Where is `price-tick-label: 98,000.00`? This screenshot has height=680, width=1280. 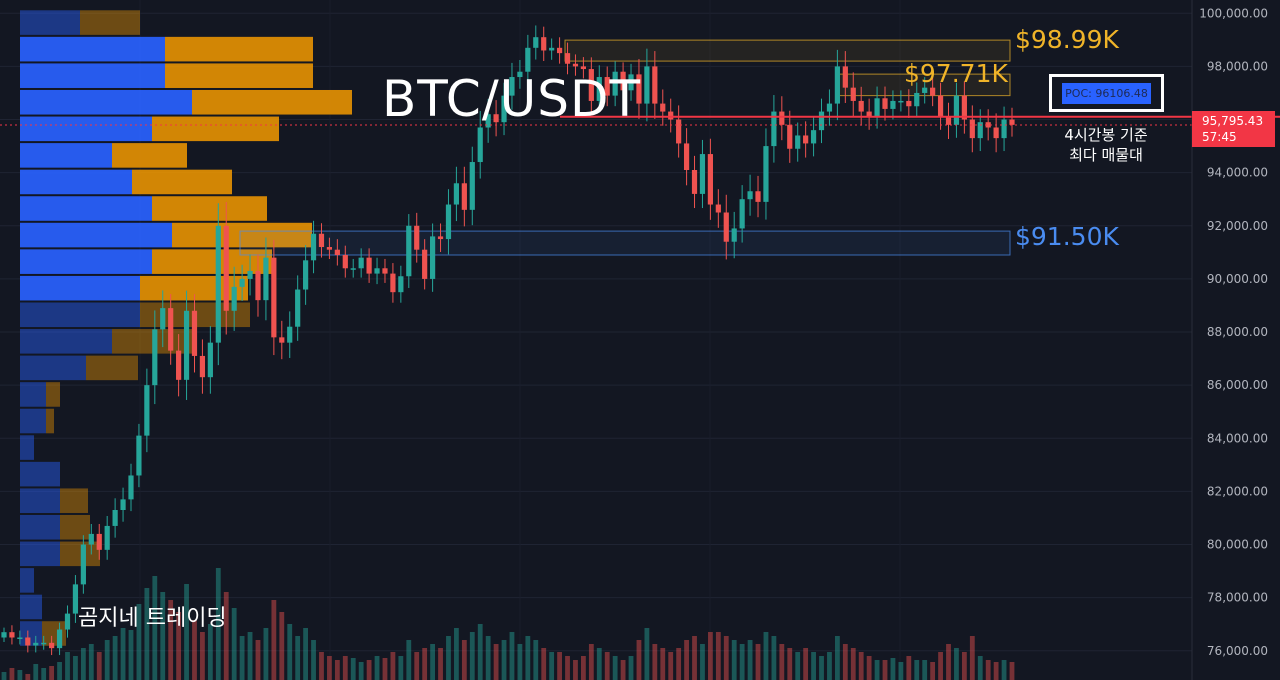 price-tick-label: 98,000.00 is located at coordinates (1237, 66).